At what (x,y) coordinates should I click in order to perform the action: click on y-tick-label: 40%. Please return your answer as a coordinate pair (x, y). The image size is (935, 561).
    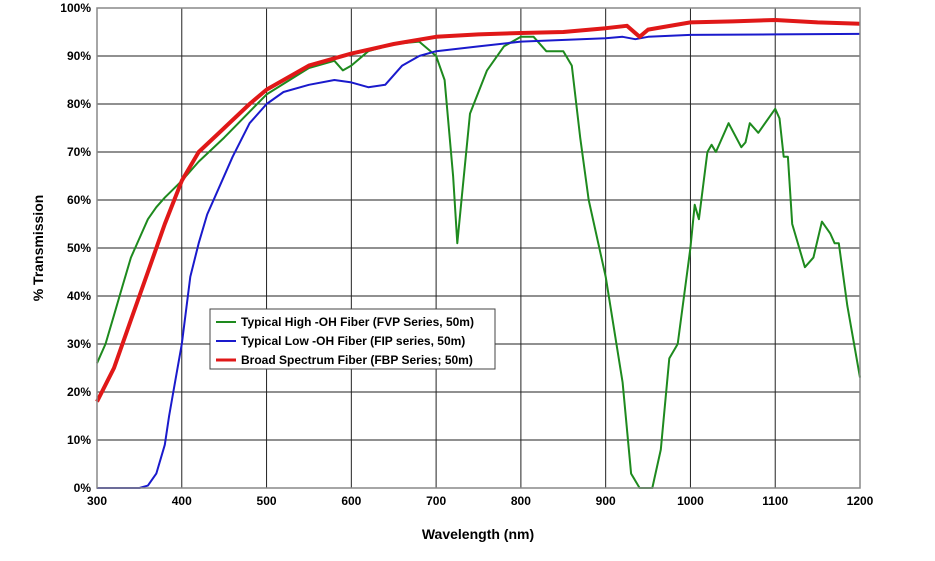
    Looking at the image, I should click on (79, 296).